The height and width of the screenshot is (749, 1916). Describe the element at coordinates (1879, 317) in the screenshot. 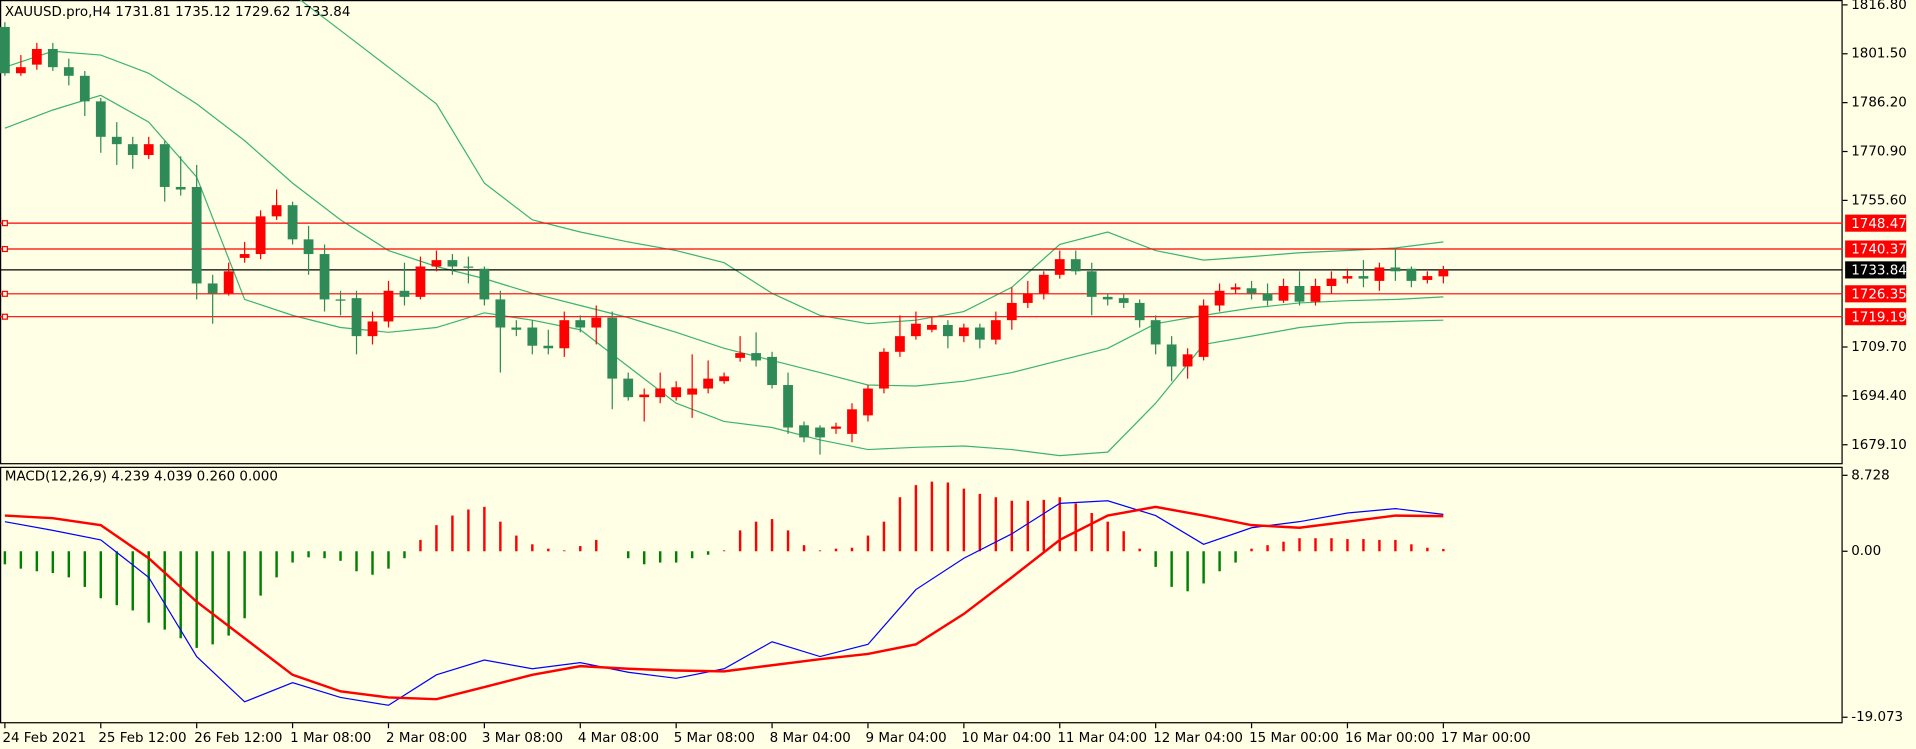

I see `level-label: 1719.19` at that location.